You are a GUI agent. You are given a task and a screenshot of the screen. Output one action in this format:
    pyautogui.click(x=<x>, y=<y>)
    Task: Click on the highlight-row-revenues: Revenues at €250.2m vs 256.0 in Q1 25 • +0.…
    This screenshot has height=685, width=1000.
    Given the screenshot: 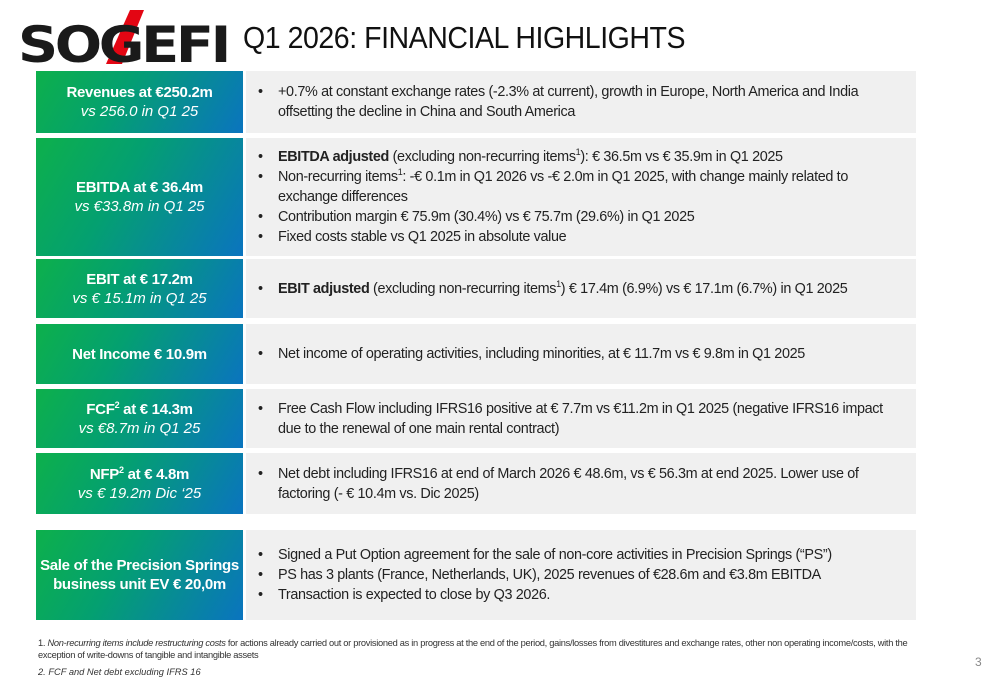 What is the action you would take?
    pyautogui.click(x=476, y=102)
    